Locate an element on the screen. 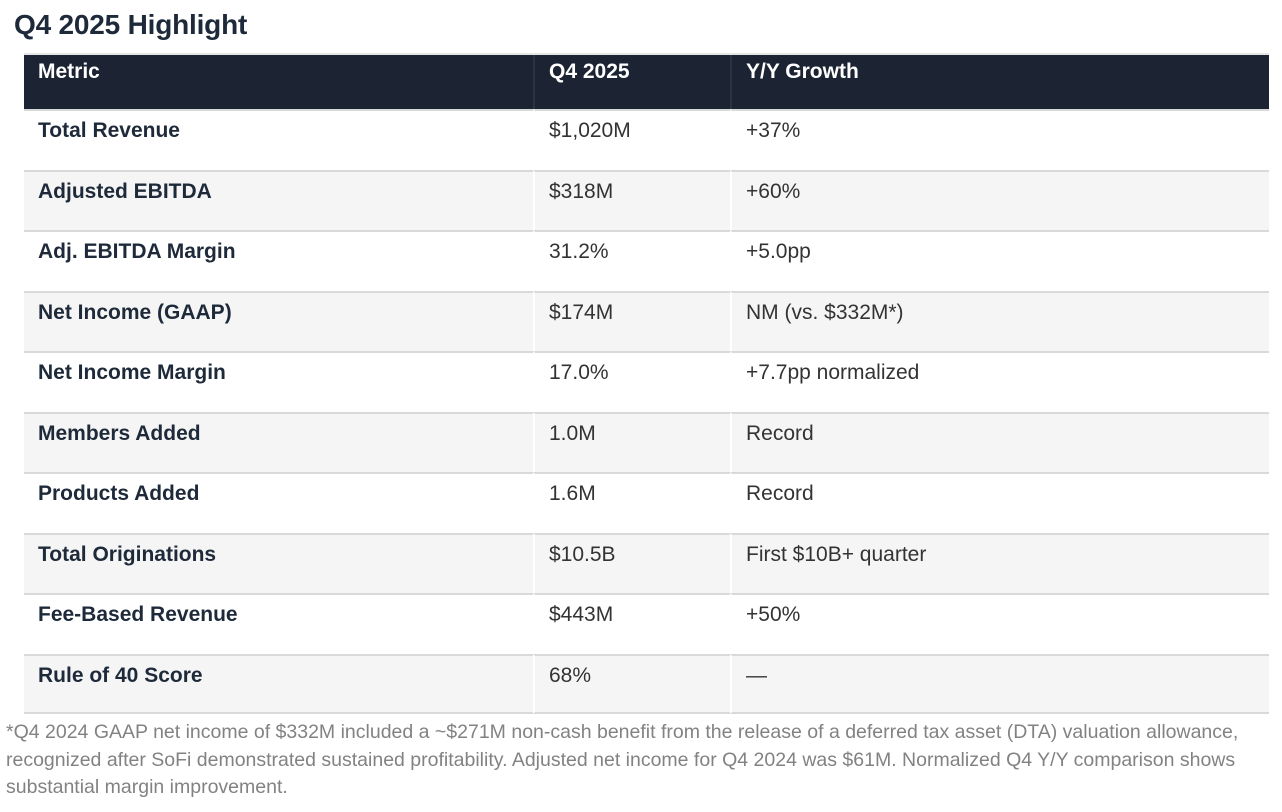  q4-value-cell: $10.5B is located at coordinates (631, 562).